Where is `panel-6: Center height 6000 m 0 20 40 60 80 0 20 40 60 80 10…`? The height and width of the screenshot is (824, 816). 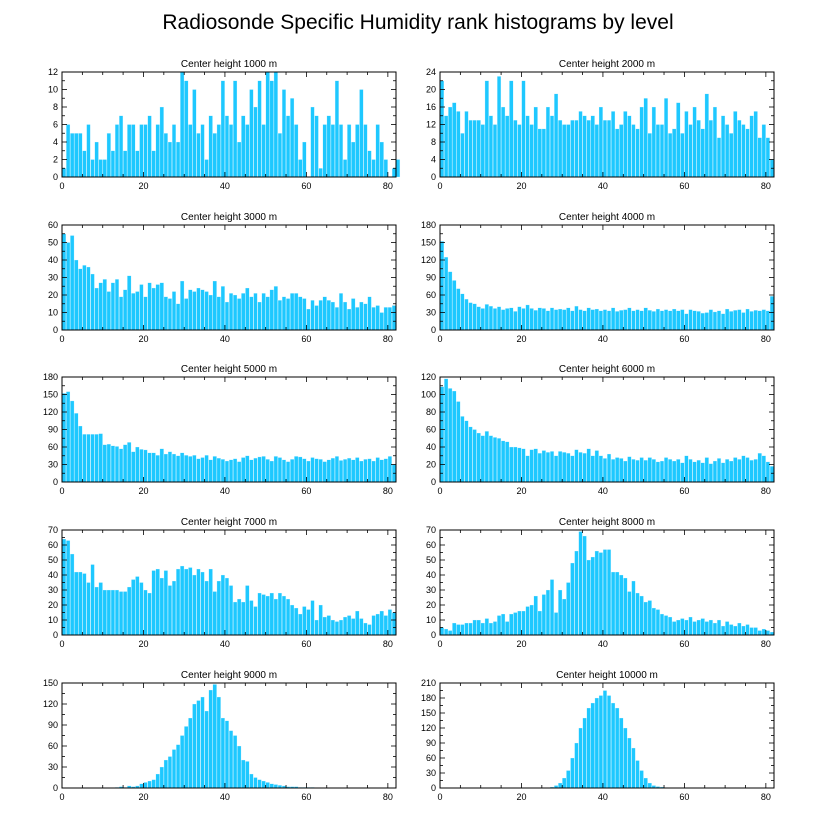
panel-6: Center height 6000 m 0 20 40 60 80 0 20 40 60 80 10… is located at coordinates (598, 430).